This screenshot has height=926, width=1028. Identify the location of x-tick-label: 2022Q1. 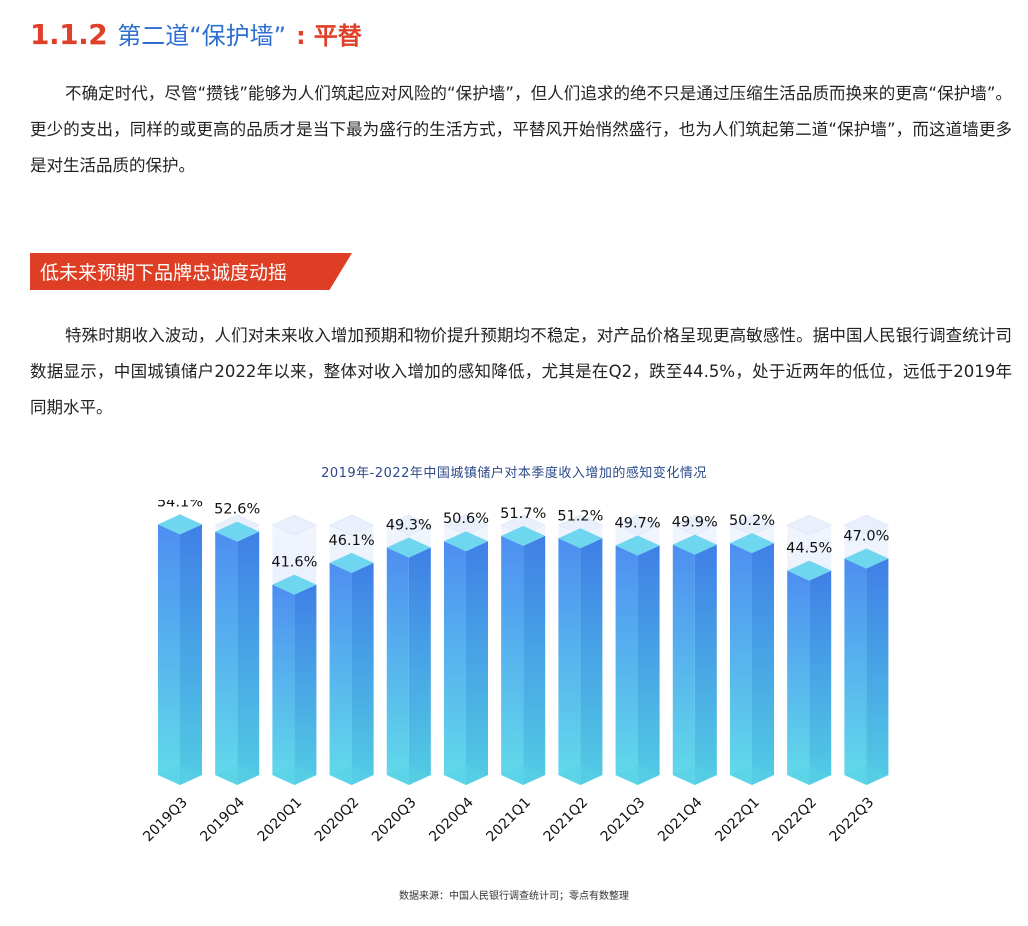
(737, 820).